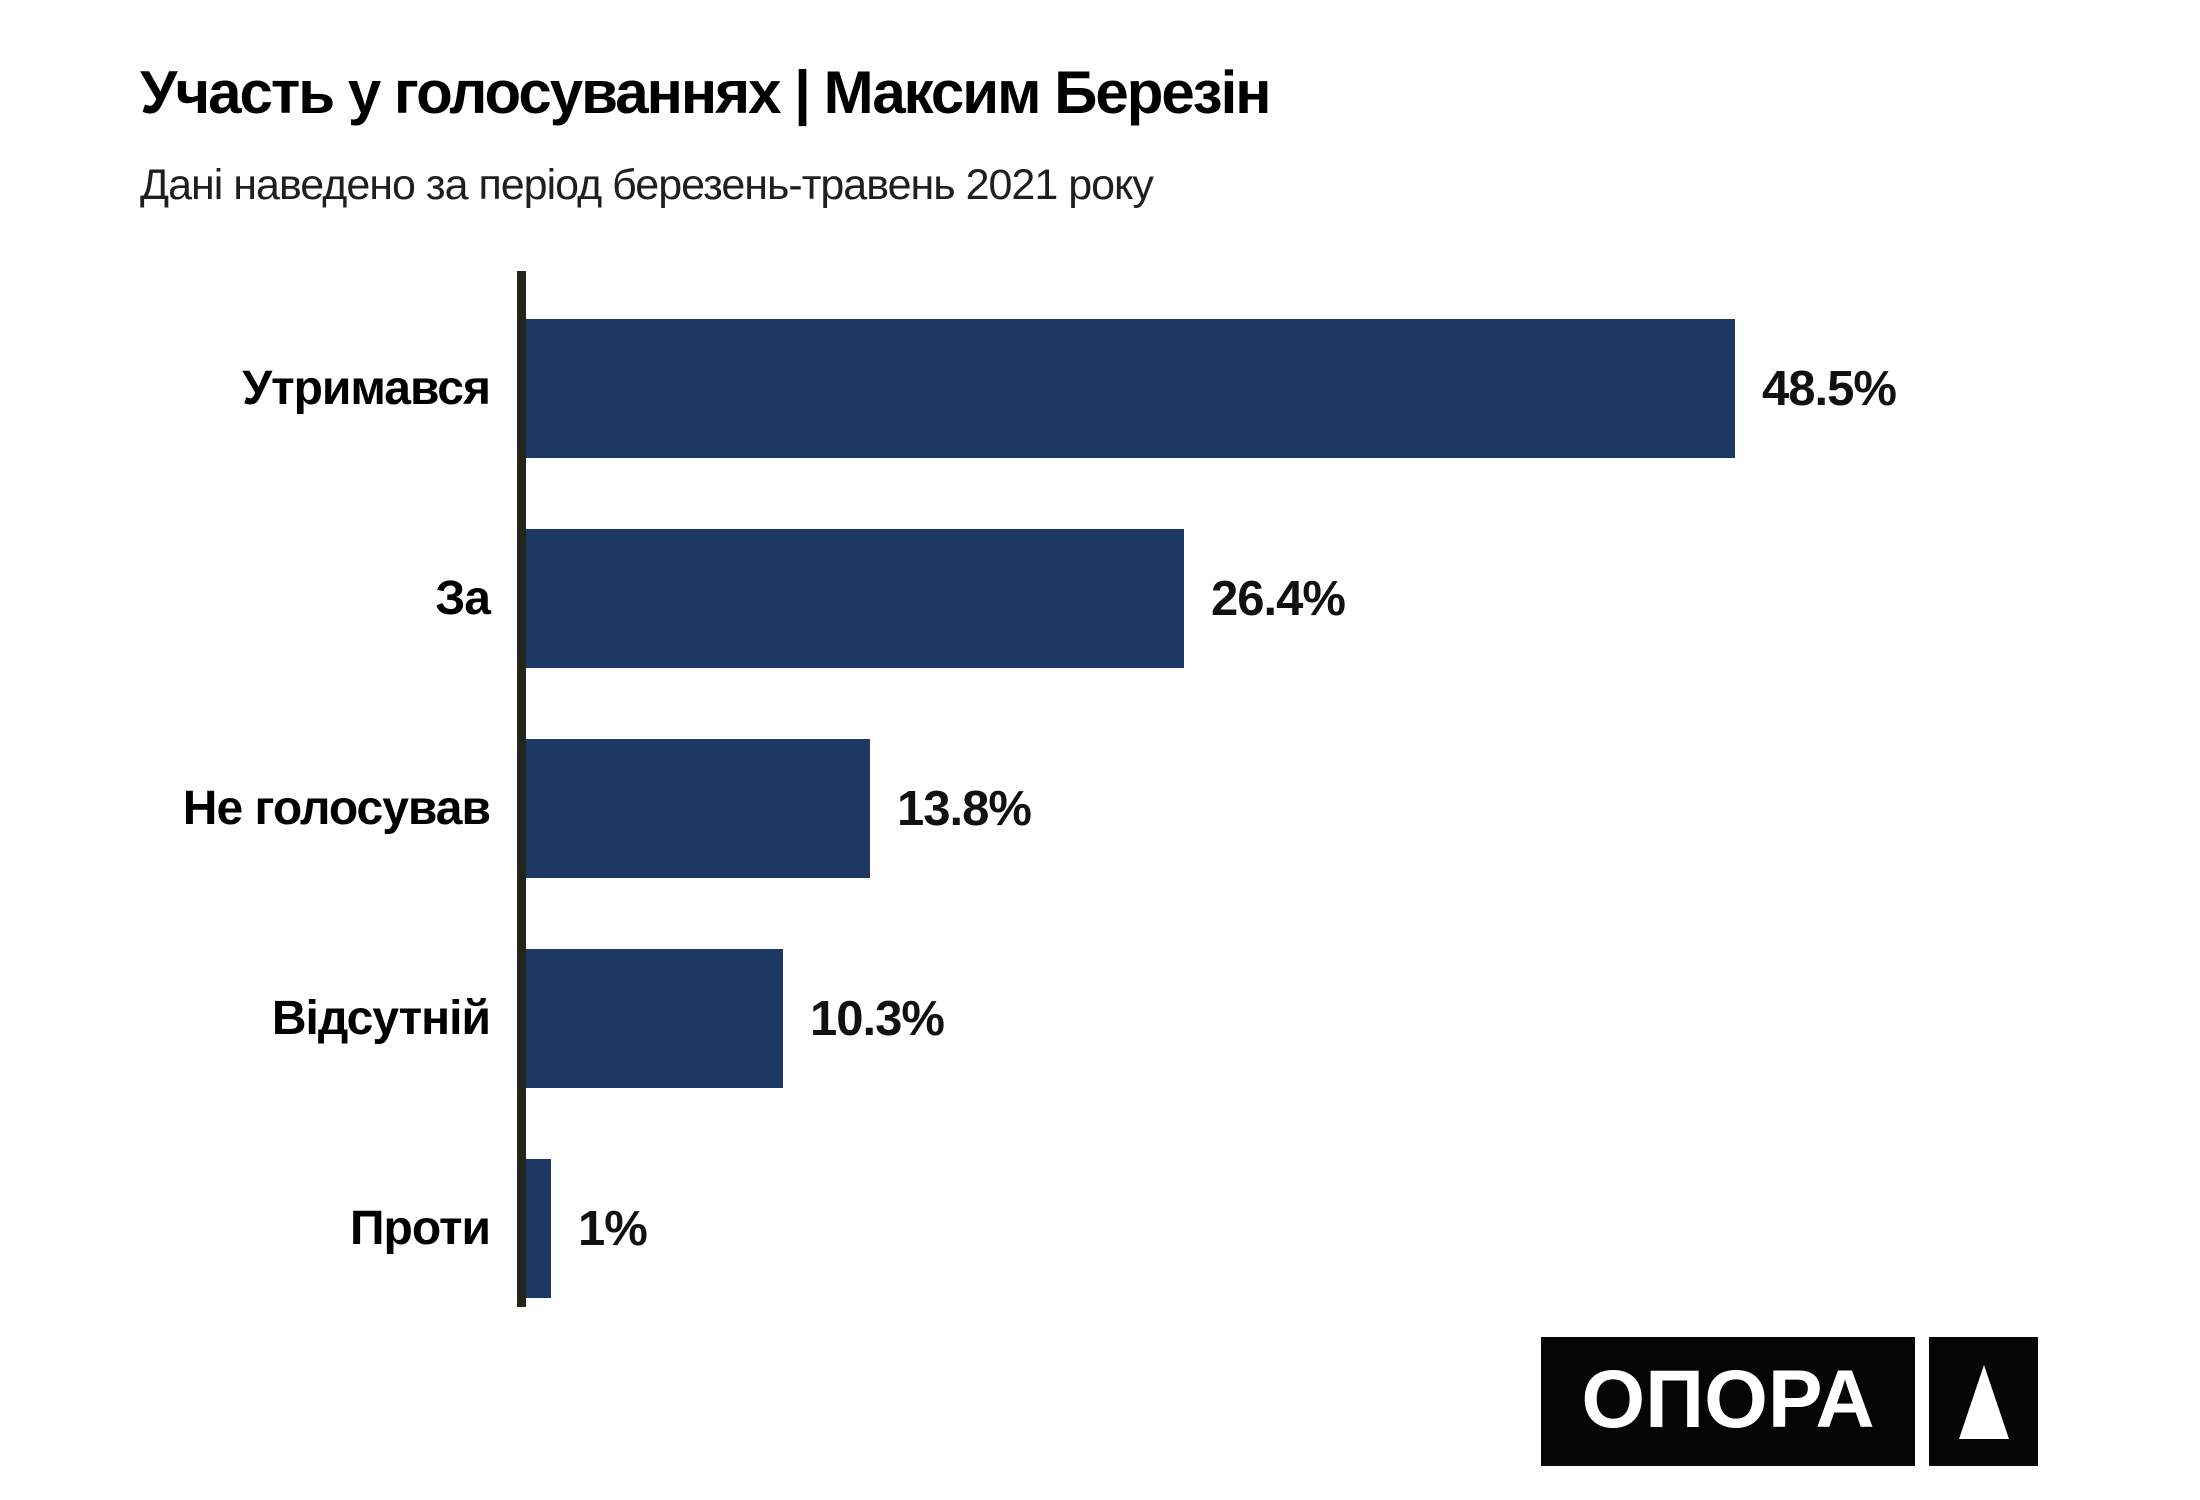 Image resolution: width=2200 pixels, height=1500 pixels. What do you see at coordinates (705, 92) in the screenshot?
I see `chart-title: Участь у голосуваннях | Максим Березін` at bounding box center [705, 92].